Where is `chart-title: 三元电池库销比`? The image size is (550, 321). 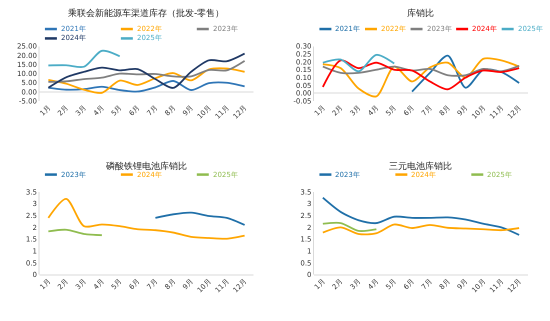
chart-title: 三元电池库销比 is located at coordinates (420, 166).